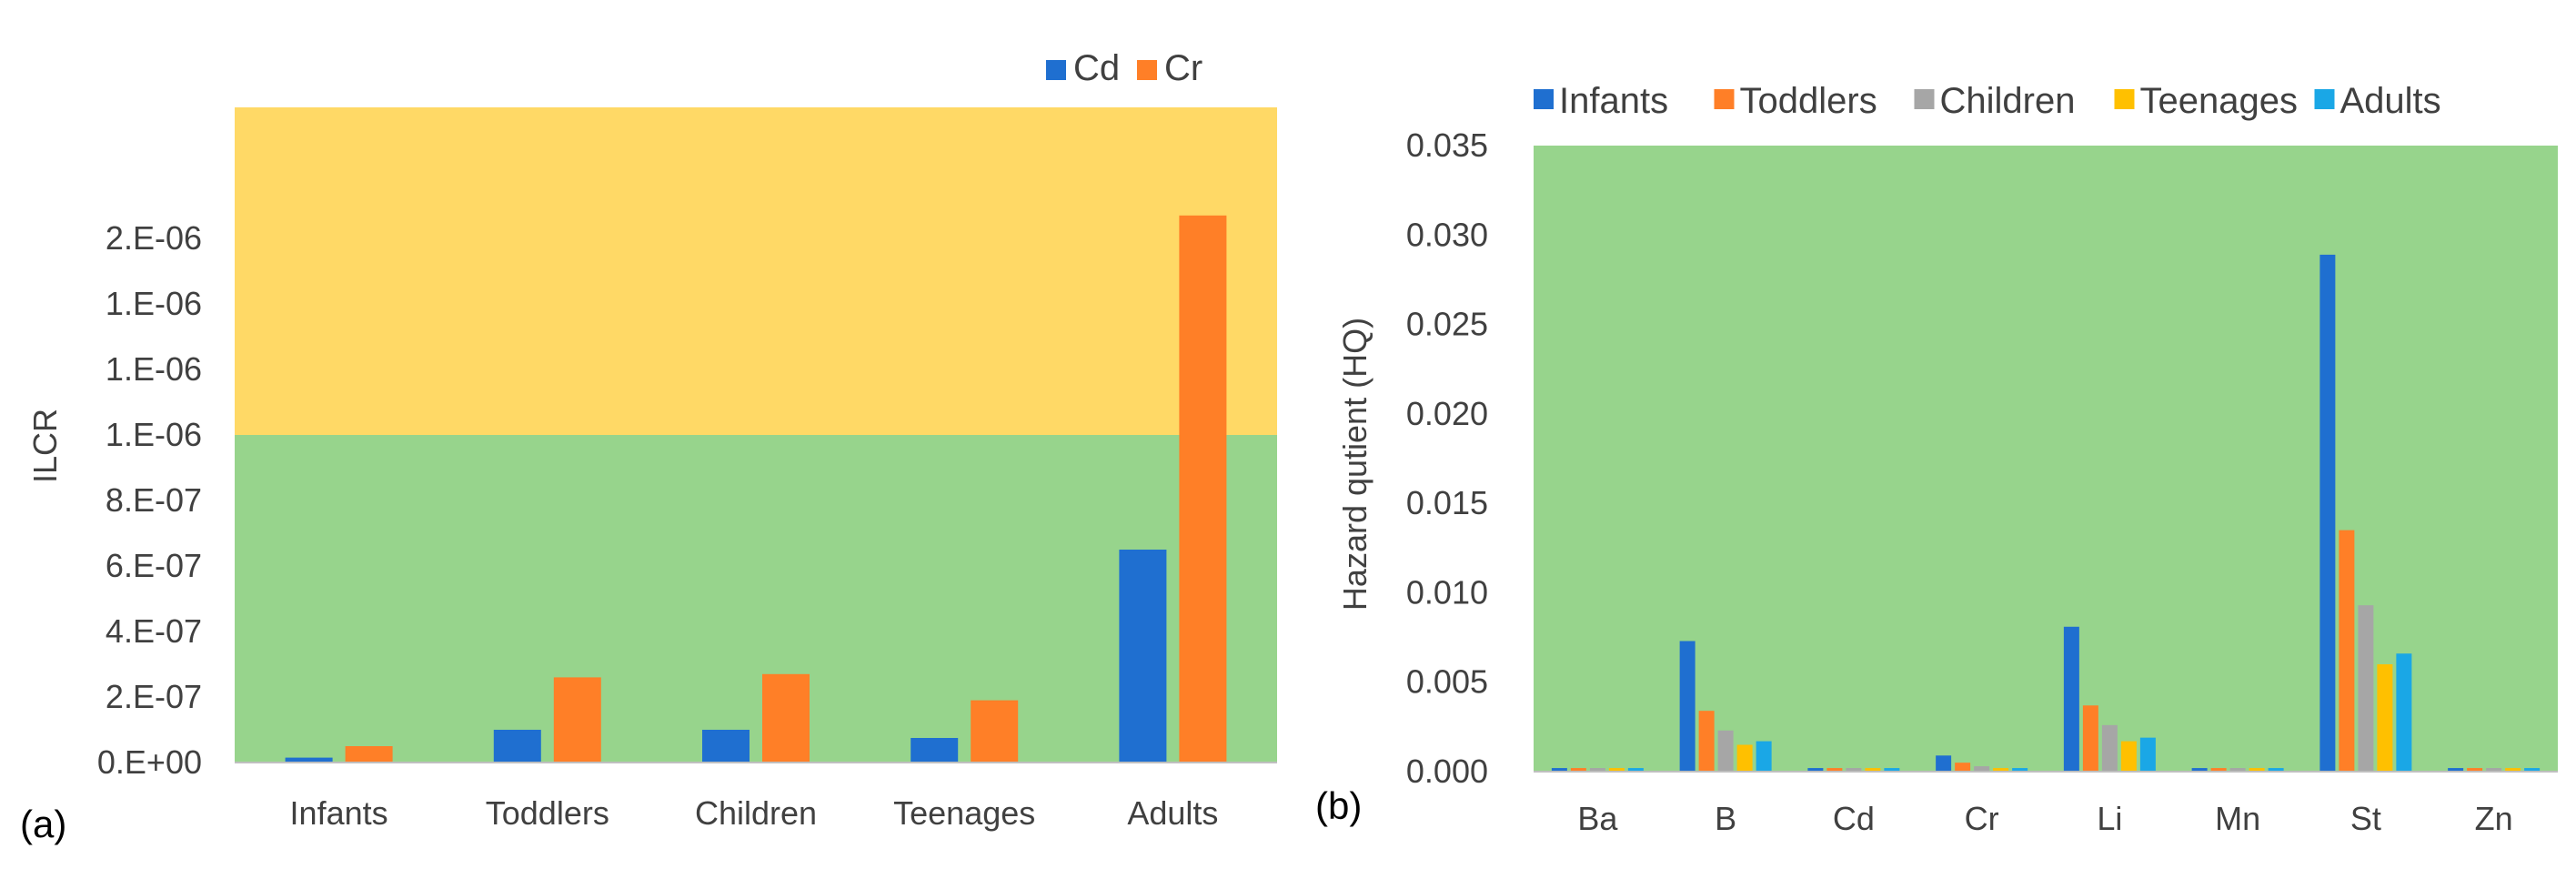 The width and height of the screenshot is (2576, 879). Describe the element at coordinates (1544, 99) in the screenshot. I see `legend-swatch-infants` at that location.